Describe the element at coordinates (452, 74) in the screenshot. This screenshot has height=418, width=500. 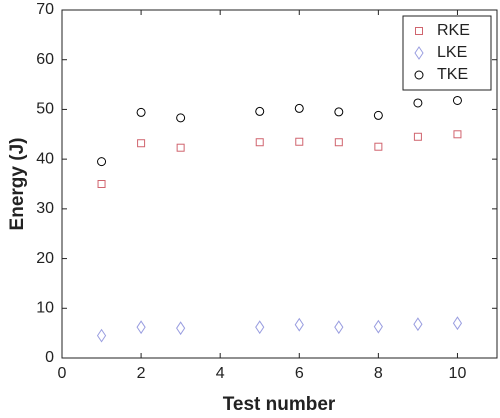
I see `legend-label: TKE` at that location.